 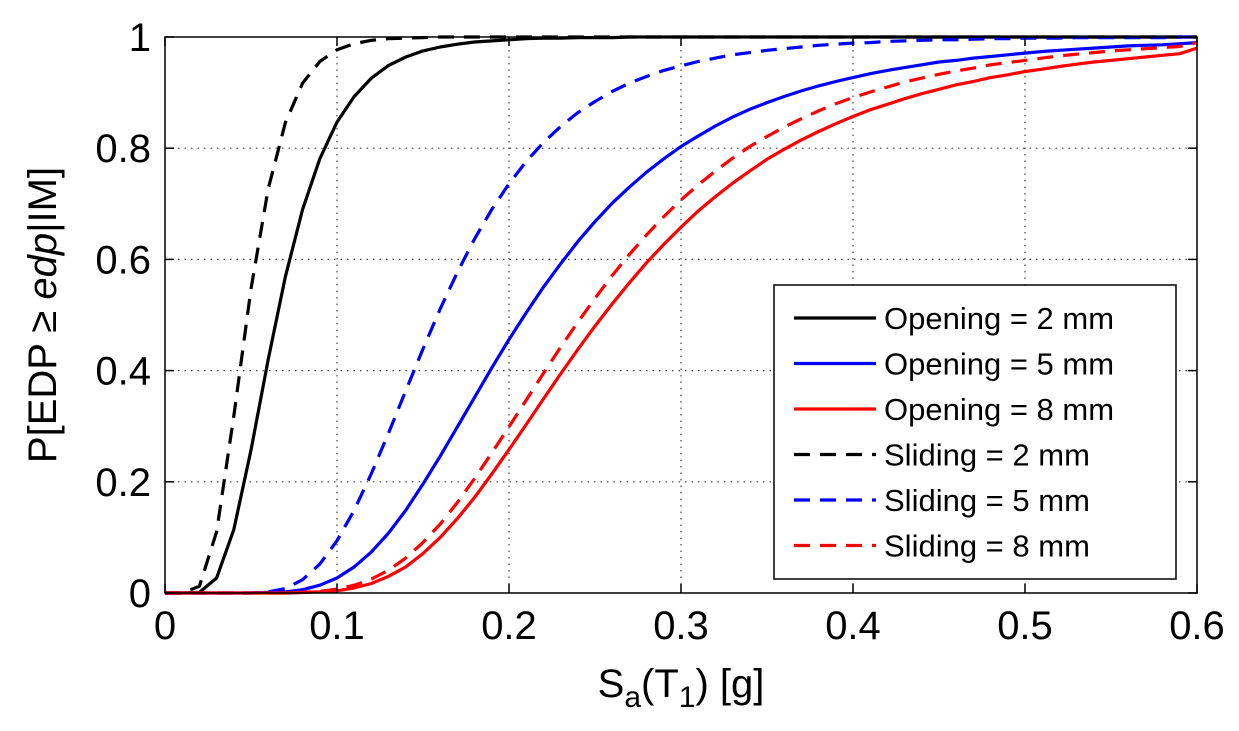 I want to click on legend-entry-label: Opening = 5 mm, so click(x=999, y=364).